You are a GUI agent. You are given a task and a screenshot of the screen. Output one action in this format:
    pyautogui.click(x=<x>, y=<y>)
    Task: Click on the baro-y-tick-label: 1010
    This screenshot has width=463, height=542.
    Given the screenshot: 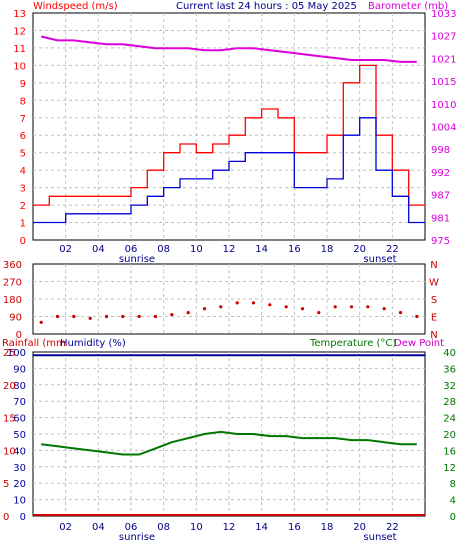 What is the action you would take?
    pyautogui.click(x=443, y=105)
    